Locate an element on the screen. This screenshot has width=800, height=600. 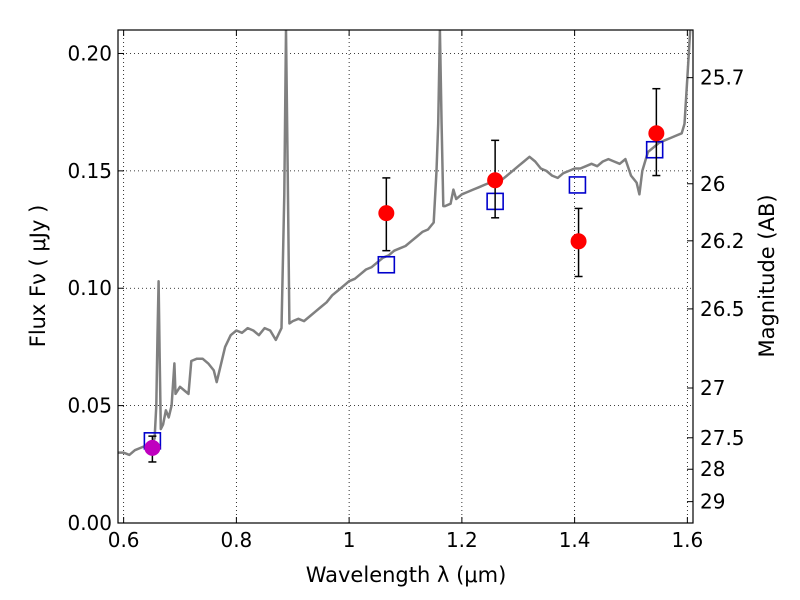
x-tick-label: 1.2 is located at coordinates (462, 540).